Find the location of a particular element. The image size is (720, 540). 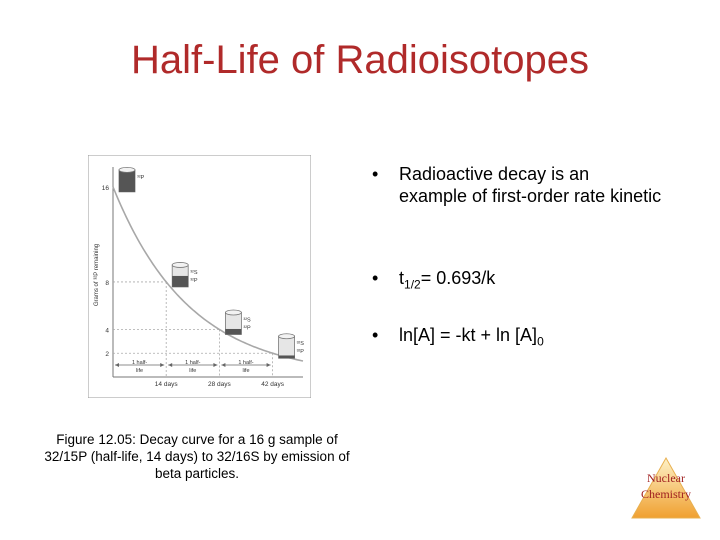

bullet-text-main: ln[A] = -kt + ln [A] is located at coordinates (468, 335).